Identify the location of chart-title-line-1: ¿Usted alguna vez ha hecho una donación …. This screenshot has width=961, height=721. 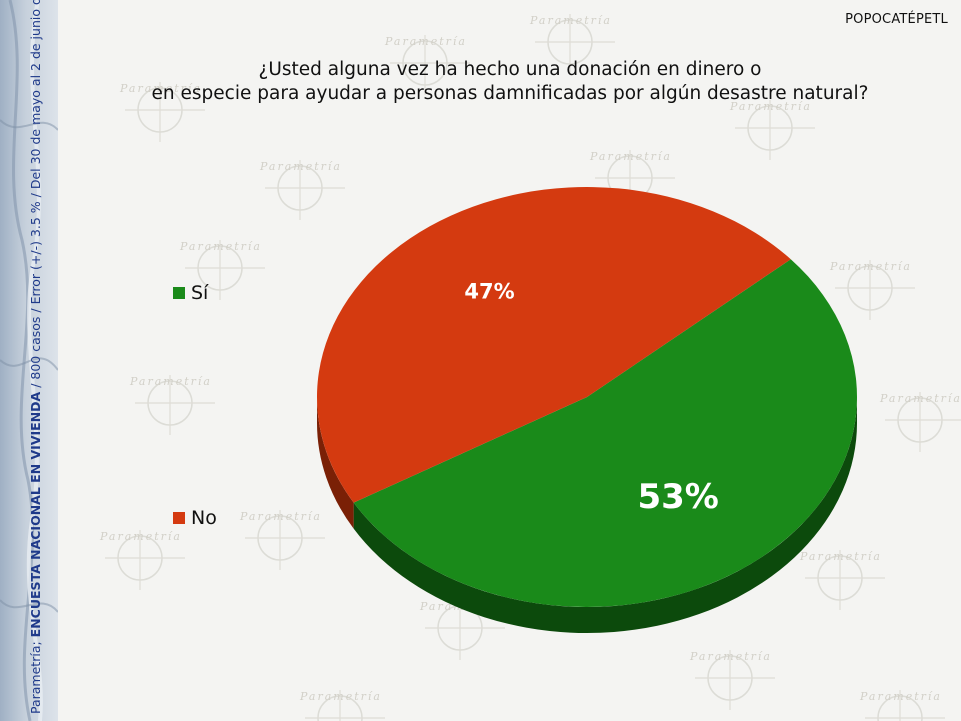
(510, 69).